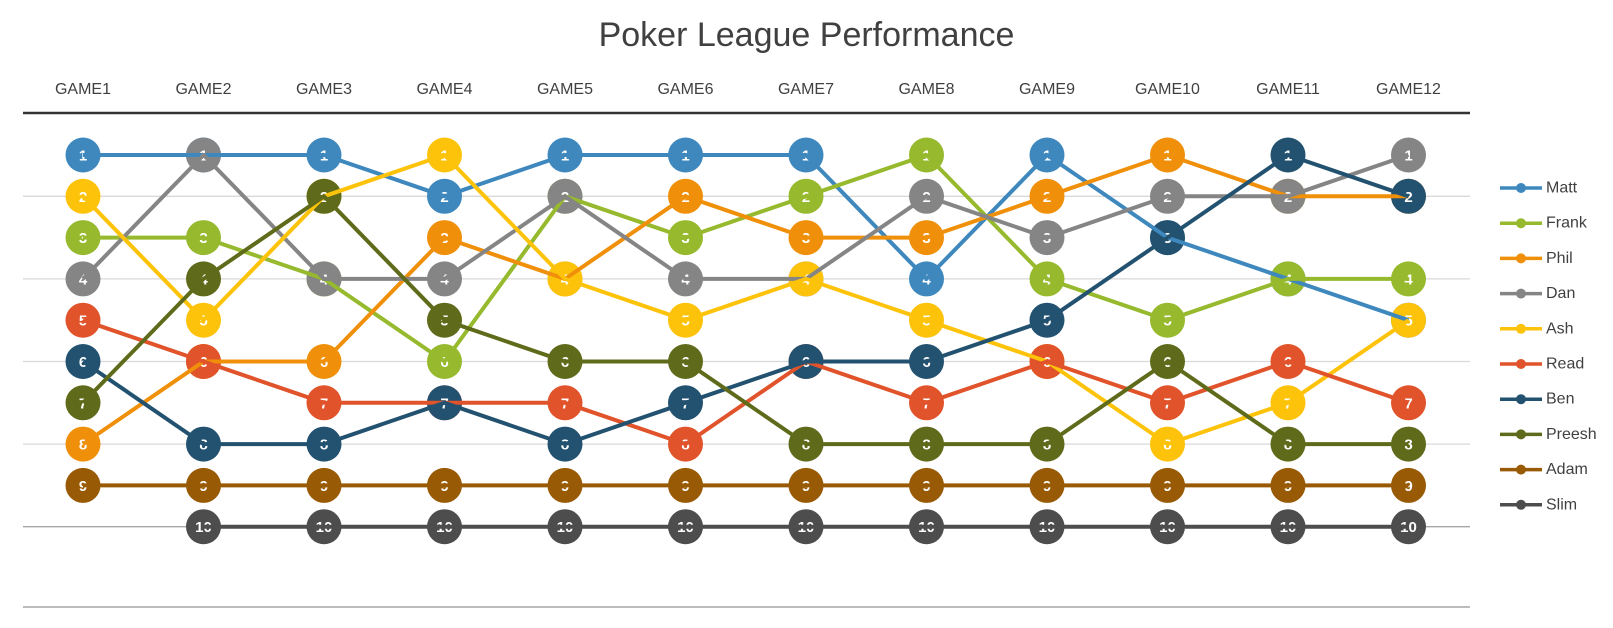 Image resolution: width=1613 pixels, height=628 pixels. Describe the element at coordinates (83, 279) in the screenshot. I see `data-label-dan: 4` at that location.